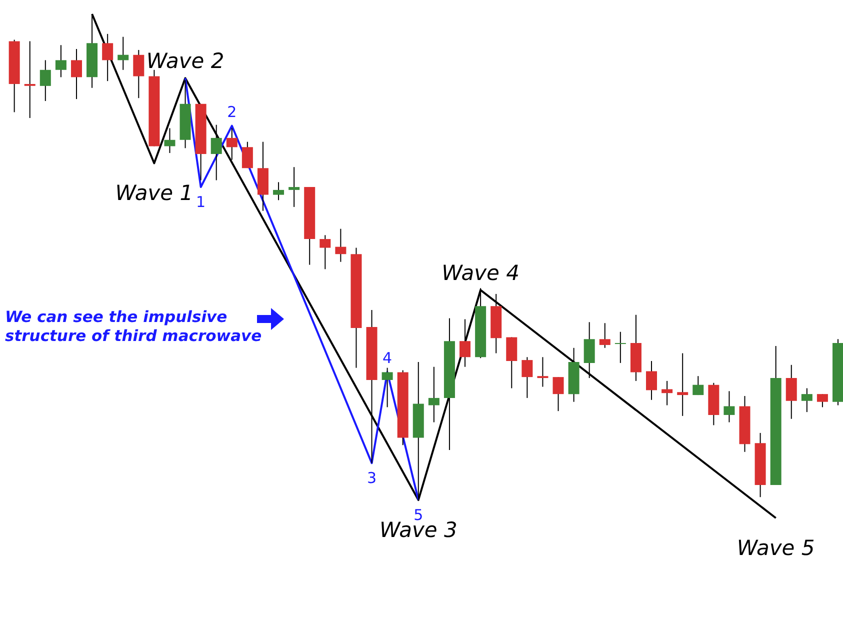 Image resolution: width=843 pixels, height=626 pixels. I want to click on annotation: We can see the impulsive structure of third macrowave, so click(133, 326).